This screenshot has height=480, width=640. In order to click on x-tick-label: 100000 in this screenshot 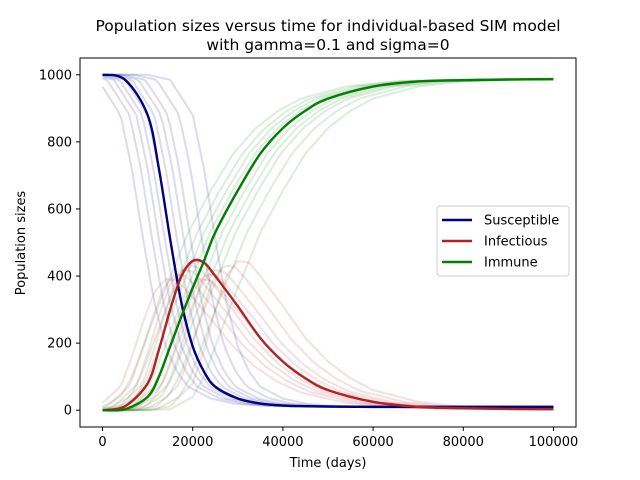, I will do `click(554, 442)`.